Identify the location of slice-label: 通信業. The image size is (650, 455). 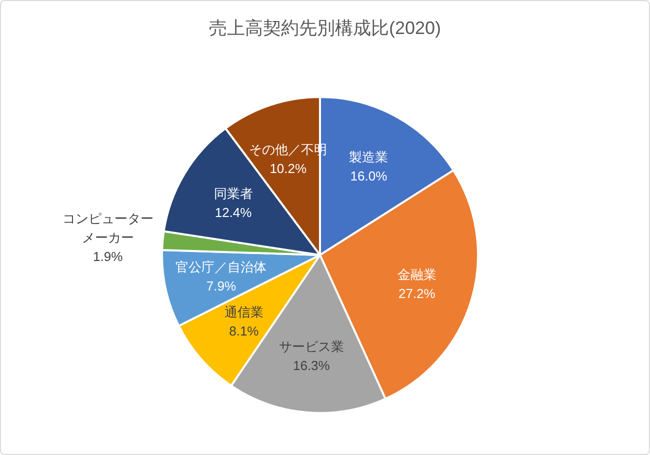
(244, 312).